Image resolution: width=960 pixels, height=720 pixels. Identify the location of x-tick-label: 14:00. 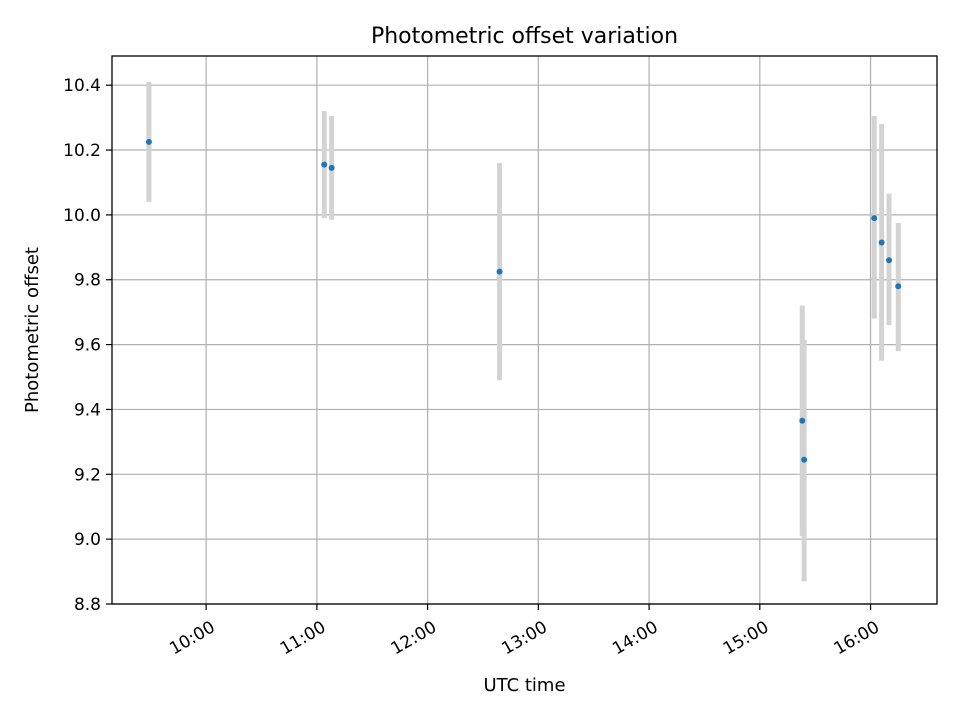
(635, 638).